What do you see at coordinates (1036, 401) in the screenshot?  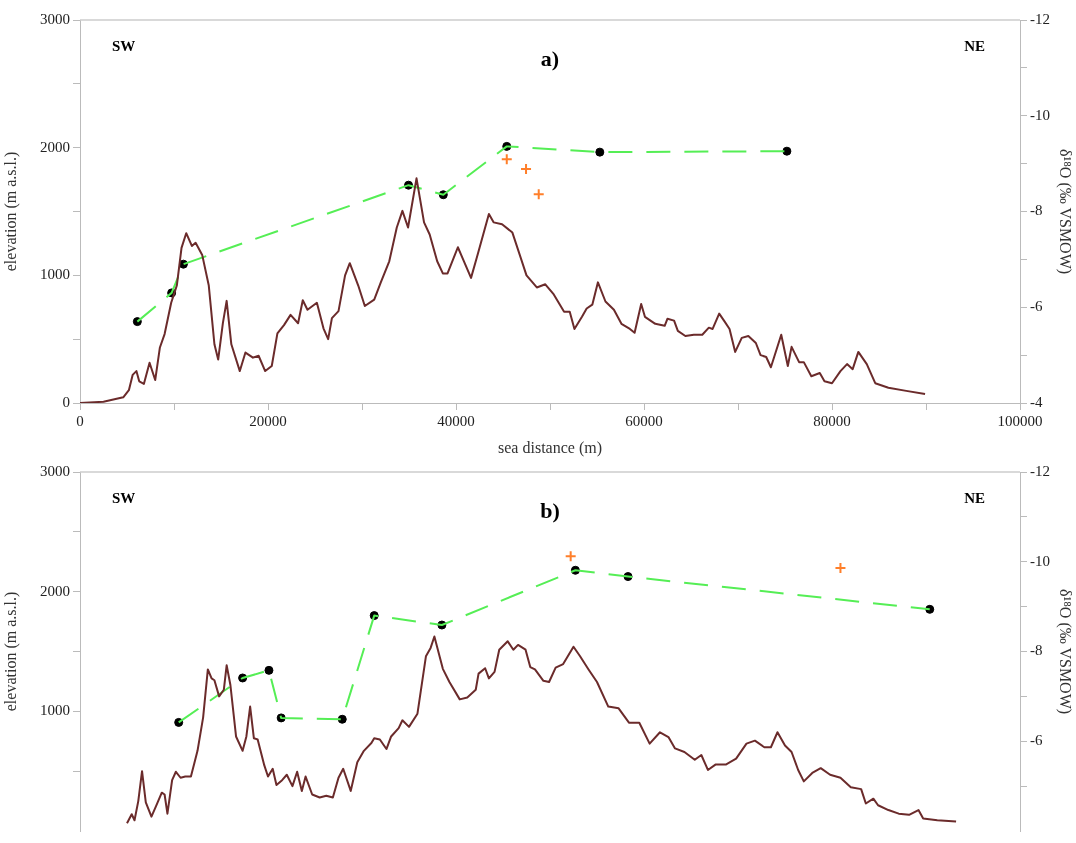 I see `y2-tick-label: -4` at bounding box center [1036, 401].